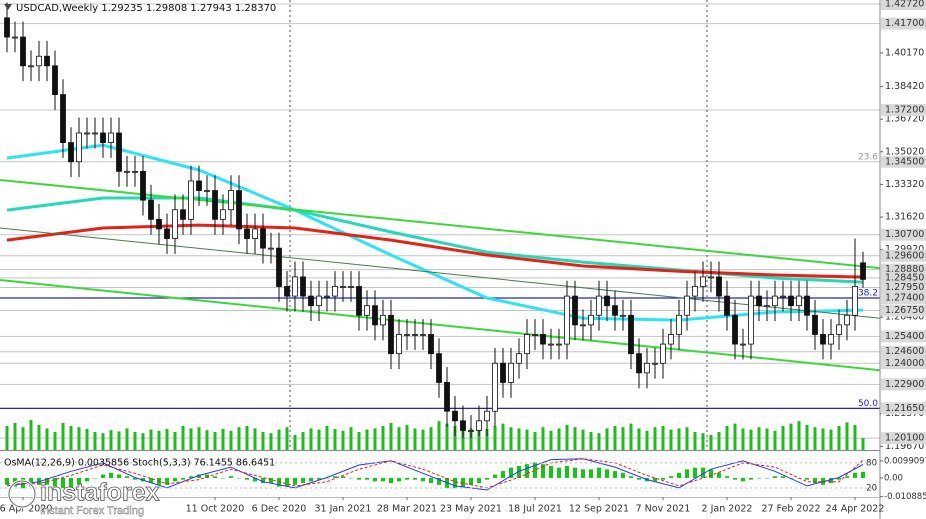  Describe the element at coordinates (904, 298) in the screenshot. I see `level-label: 1.27400` at that location.